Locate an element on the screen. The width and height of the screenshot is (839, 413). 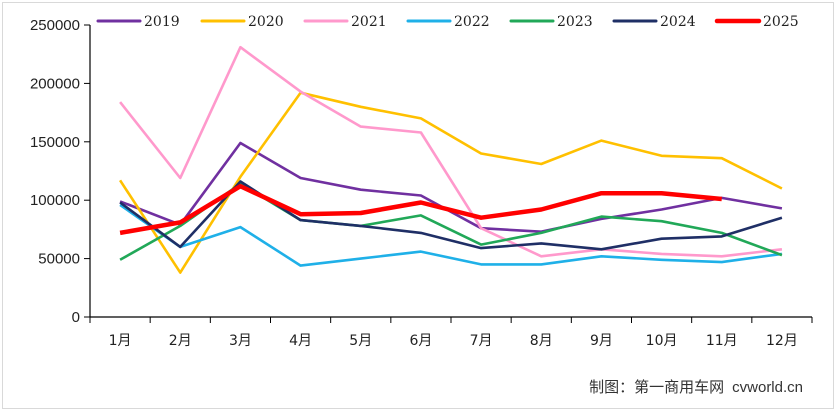
x-tick-label: 3月 is located at coordinates (240, 341).